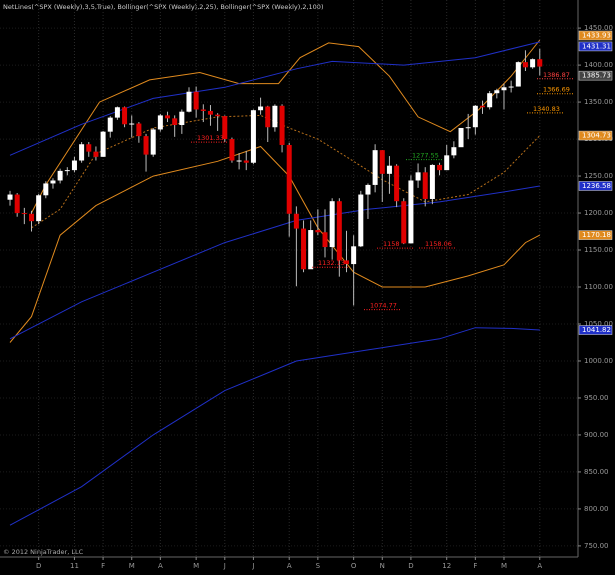 This screenshot has height=575, width=615. I want to click on y-tick-label: 1050.00, so click(598, 324).